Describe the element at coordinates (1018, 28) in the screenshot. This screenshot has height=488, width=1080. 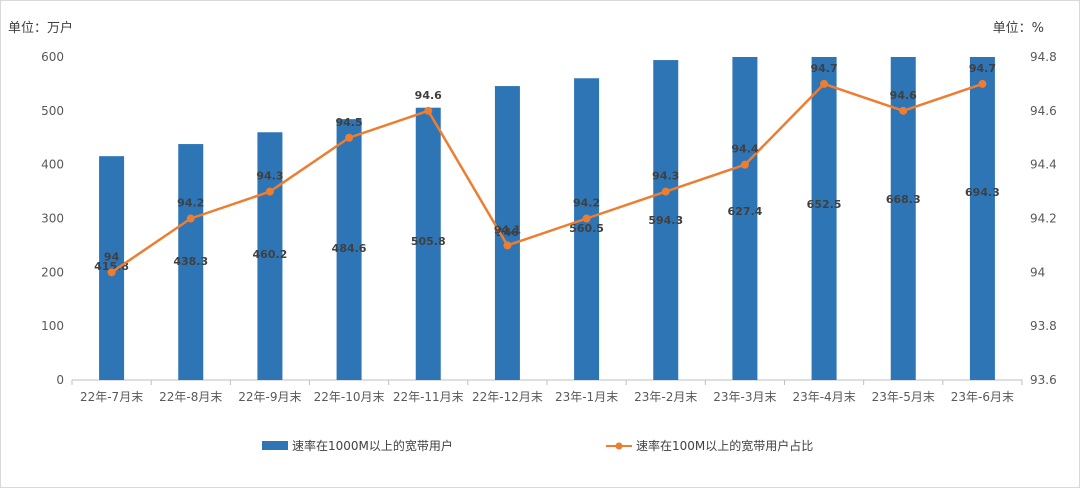
I see `right-axis-unit: 单位：%` at that location.